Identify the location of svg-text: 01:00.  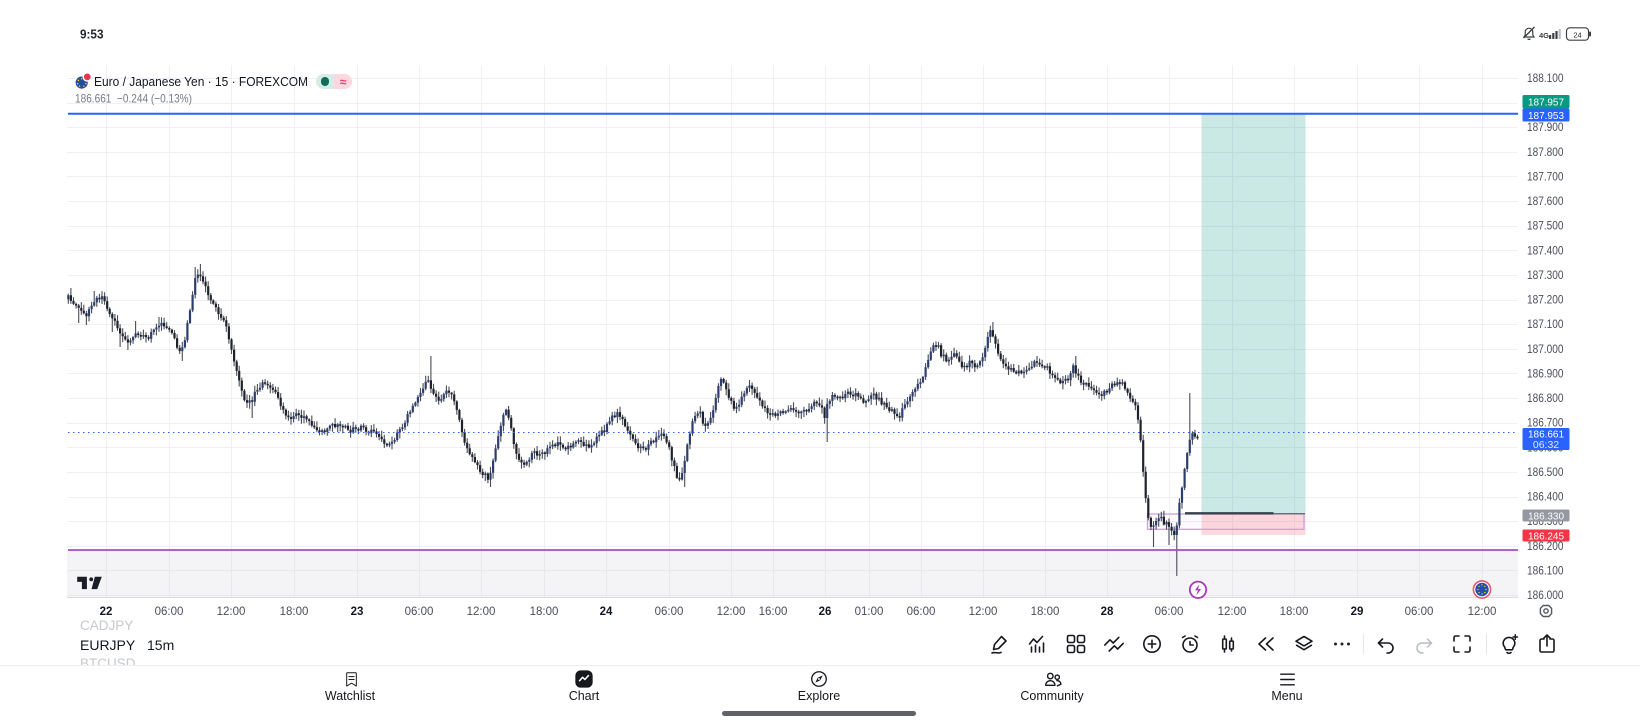
(869, 612).